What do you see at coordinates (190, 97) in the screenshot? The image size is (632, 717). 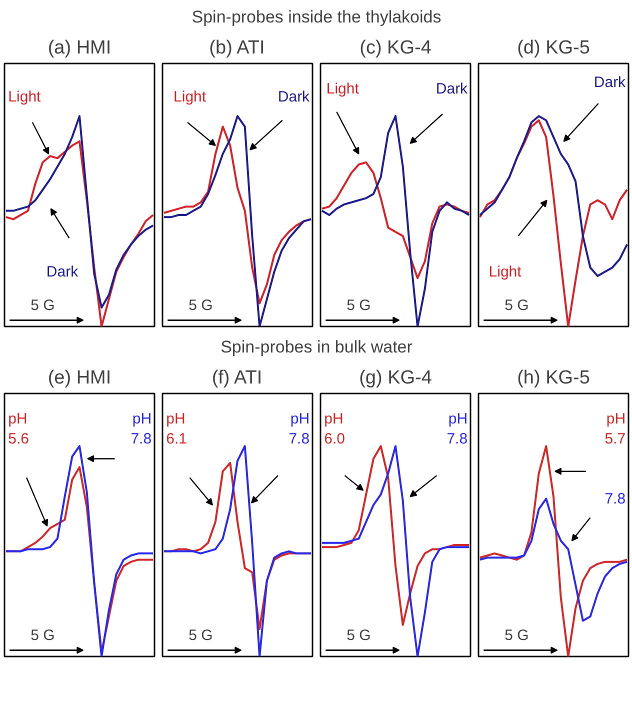 I see `series-label: Light` at bounding box center [190, 97].